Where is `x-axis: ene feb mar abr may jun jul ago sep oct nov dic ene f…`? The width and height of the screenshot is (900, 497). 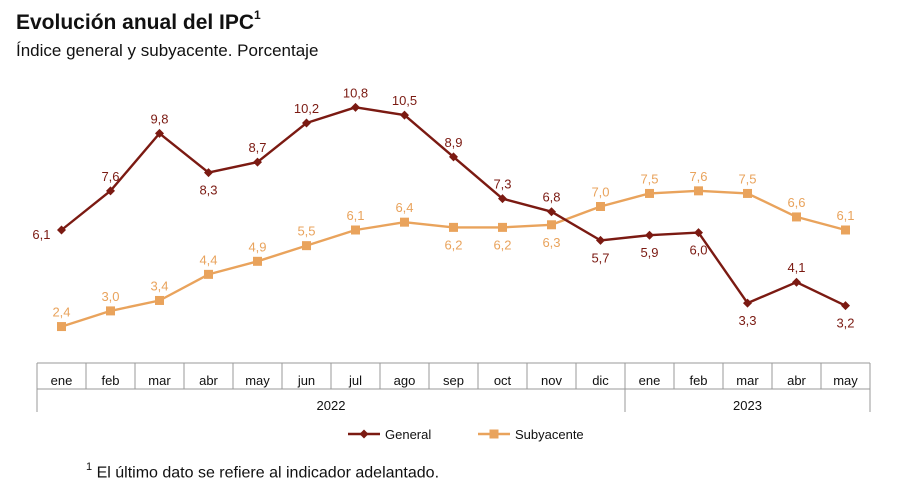
x-axis: ene feb mar abr may jun jul ago sep oct nov dic ene f… is located at coordinates (453, 387).